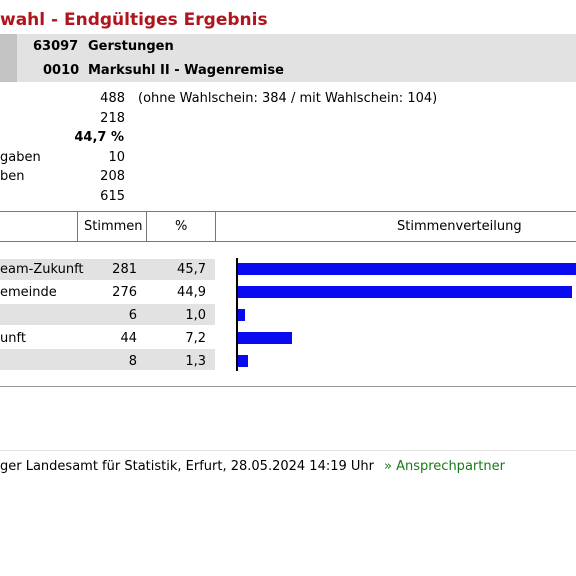  Describe the element at coordinates (20, 157) in the screenshot. I see `summary-label: gaben` at that location.